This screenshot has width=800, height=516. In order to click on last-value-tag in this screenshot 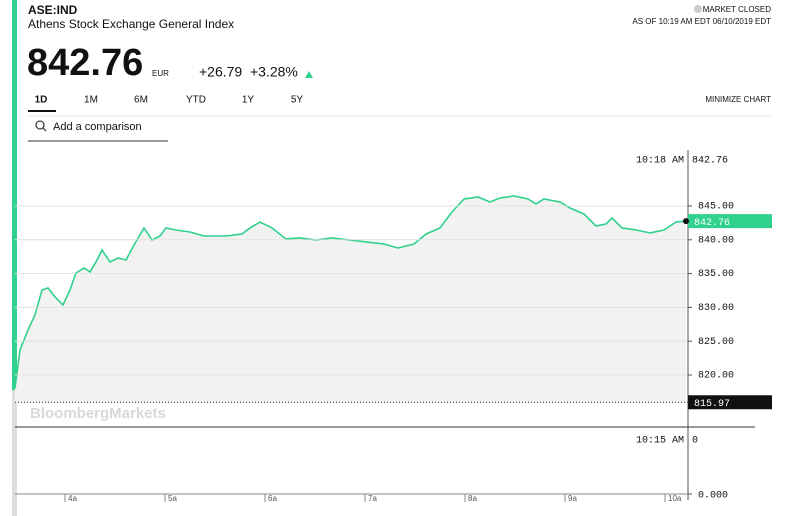, I will do `click(730, 221)`.